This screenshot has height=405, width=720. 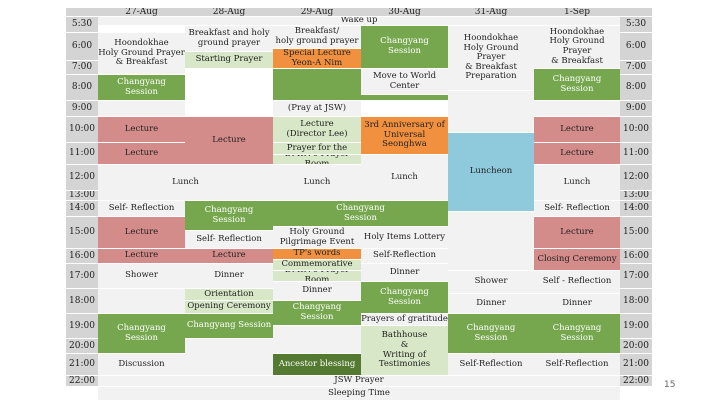 What do you see at coordinates (82, 209) in the screenshot?
I see `time-label-left: 14:00` at bounding box center [82, 209].